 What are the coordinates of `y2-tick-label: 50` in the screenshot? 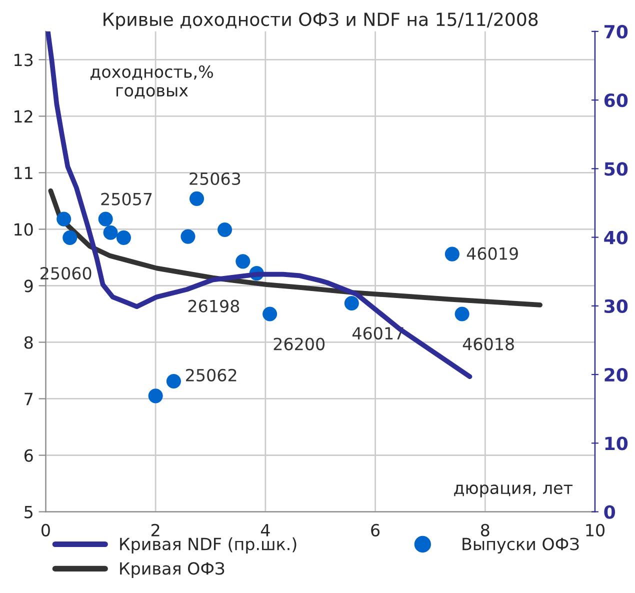 It's located at (616, 169).